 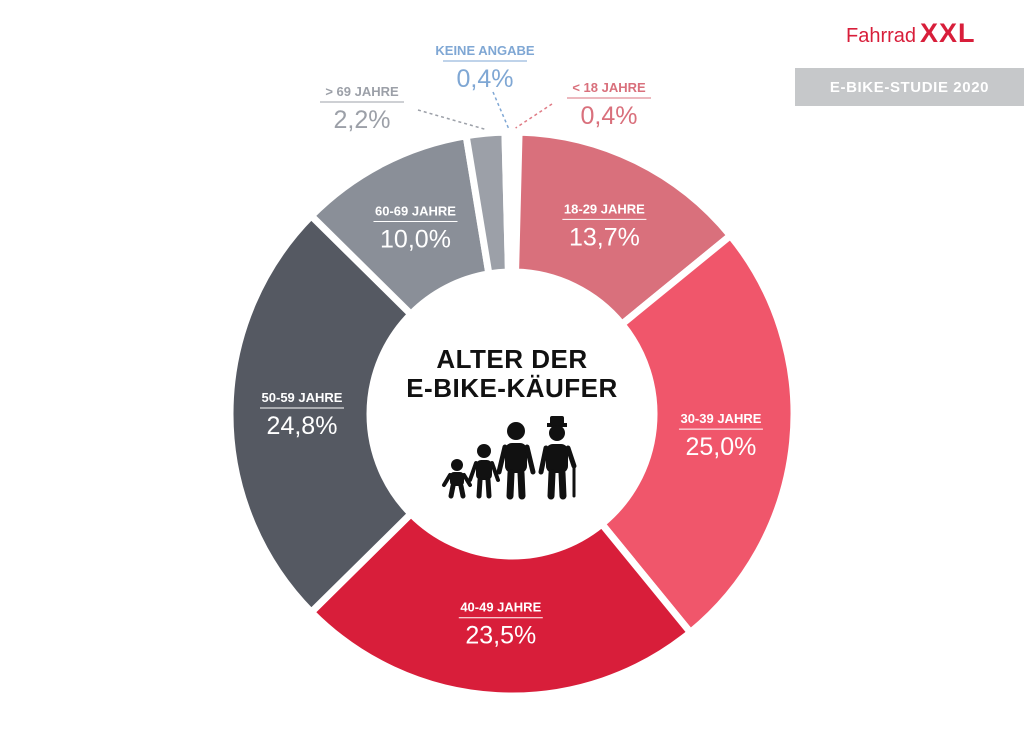 I want to click on brand-logo: Fahrrad XXL, so click(x=911, y=33).